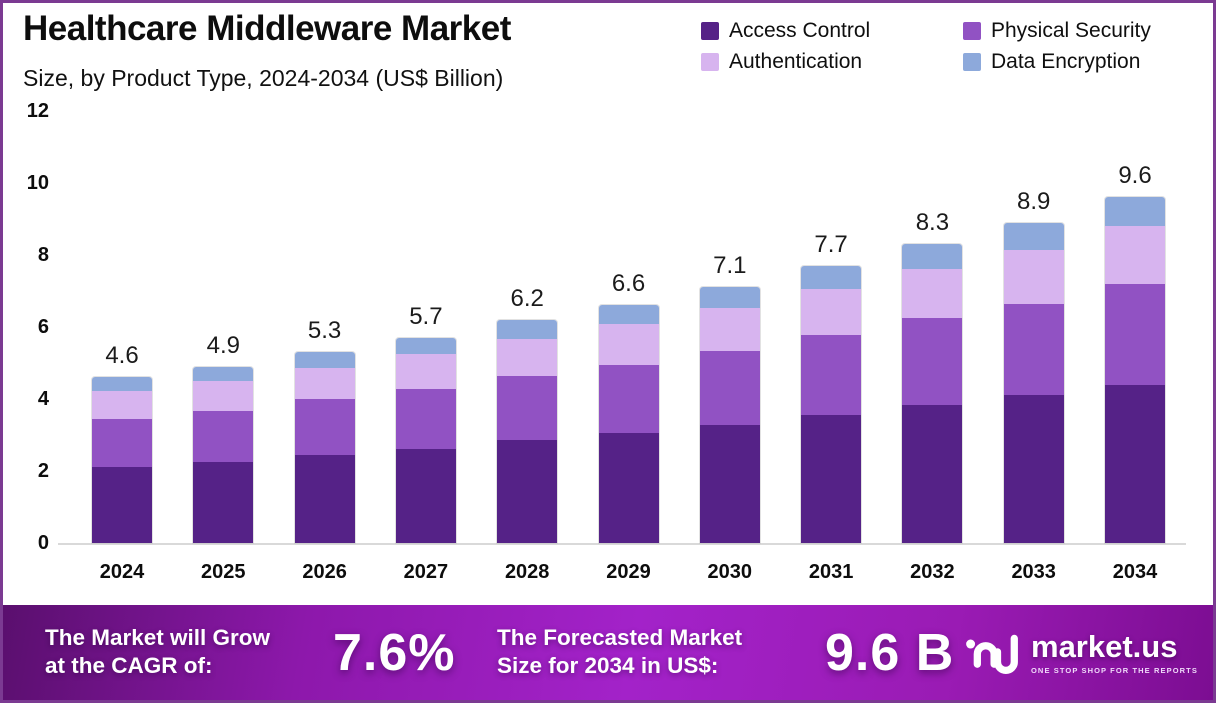 The image size is (1216, 703). Describe the element at coordinates (426, 316) in the screenshot. I see `bar-total-label: 5.7` at that location.